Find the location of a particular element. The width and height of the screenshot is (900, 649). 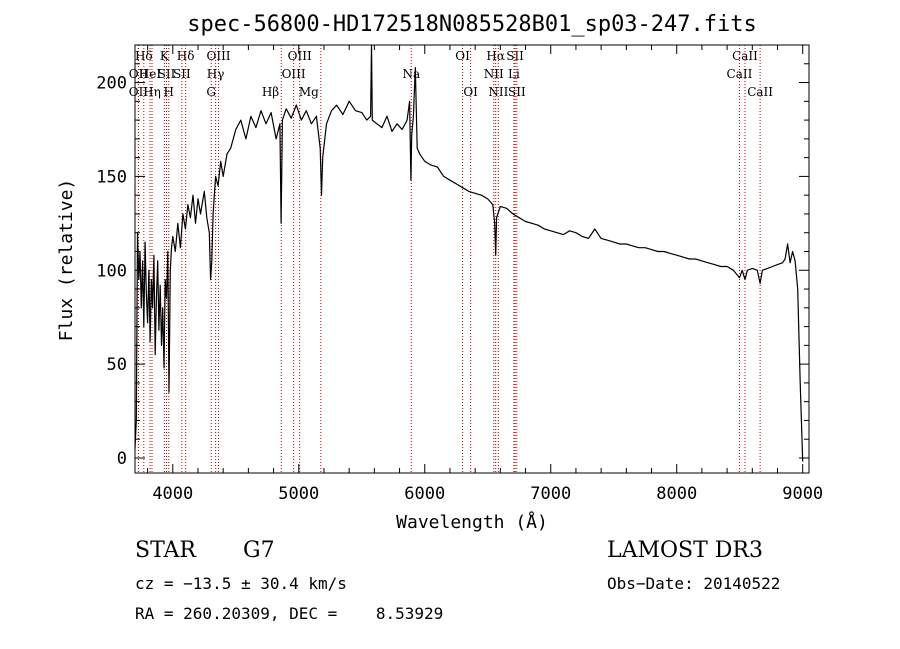

x-tick-label: 6000 is located at coordinates (424, 494).